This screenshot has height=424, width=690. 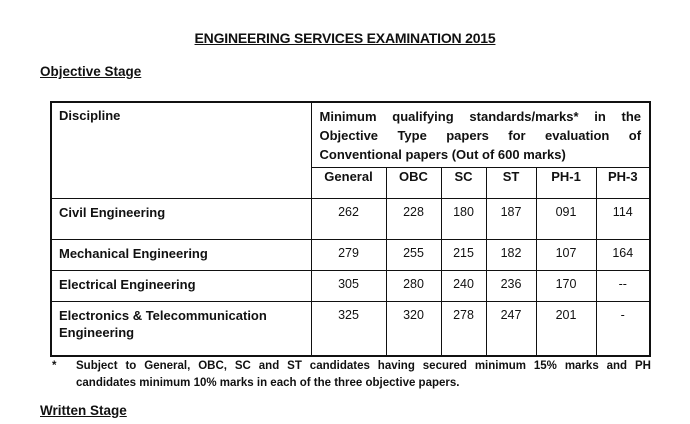 I want to click on marks-cell: 091, so click(x=566, y=218).